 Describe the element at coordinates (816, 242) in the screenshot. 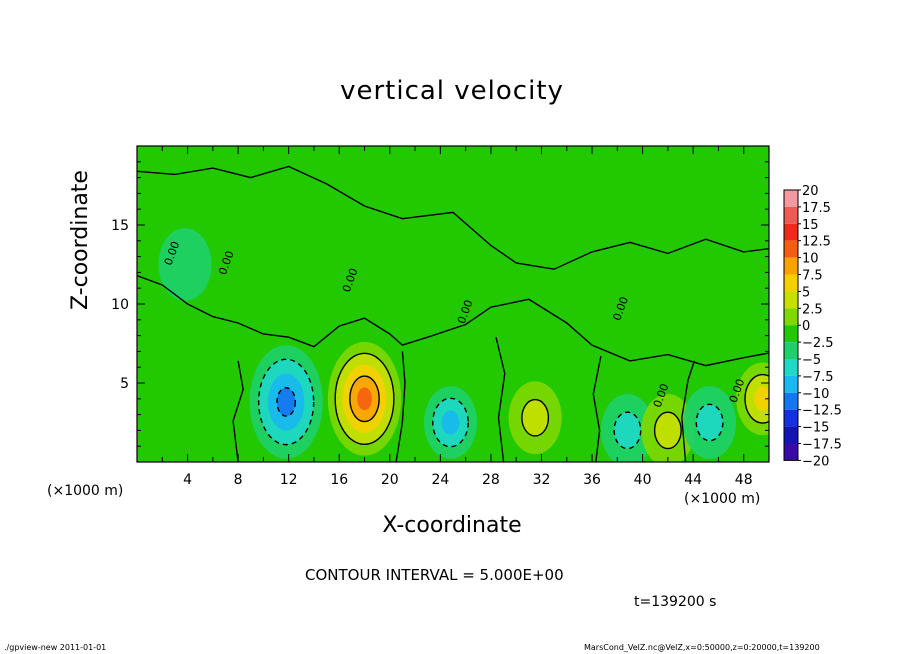

I see `colorbar-label: 12.5` at that location.